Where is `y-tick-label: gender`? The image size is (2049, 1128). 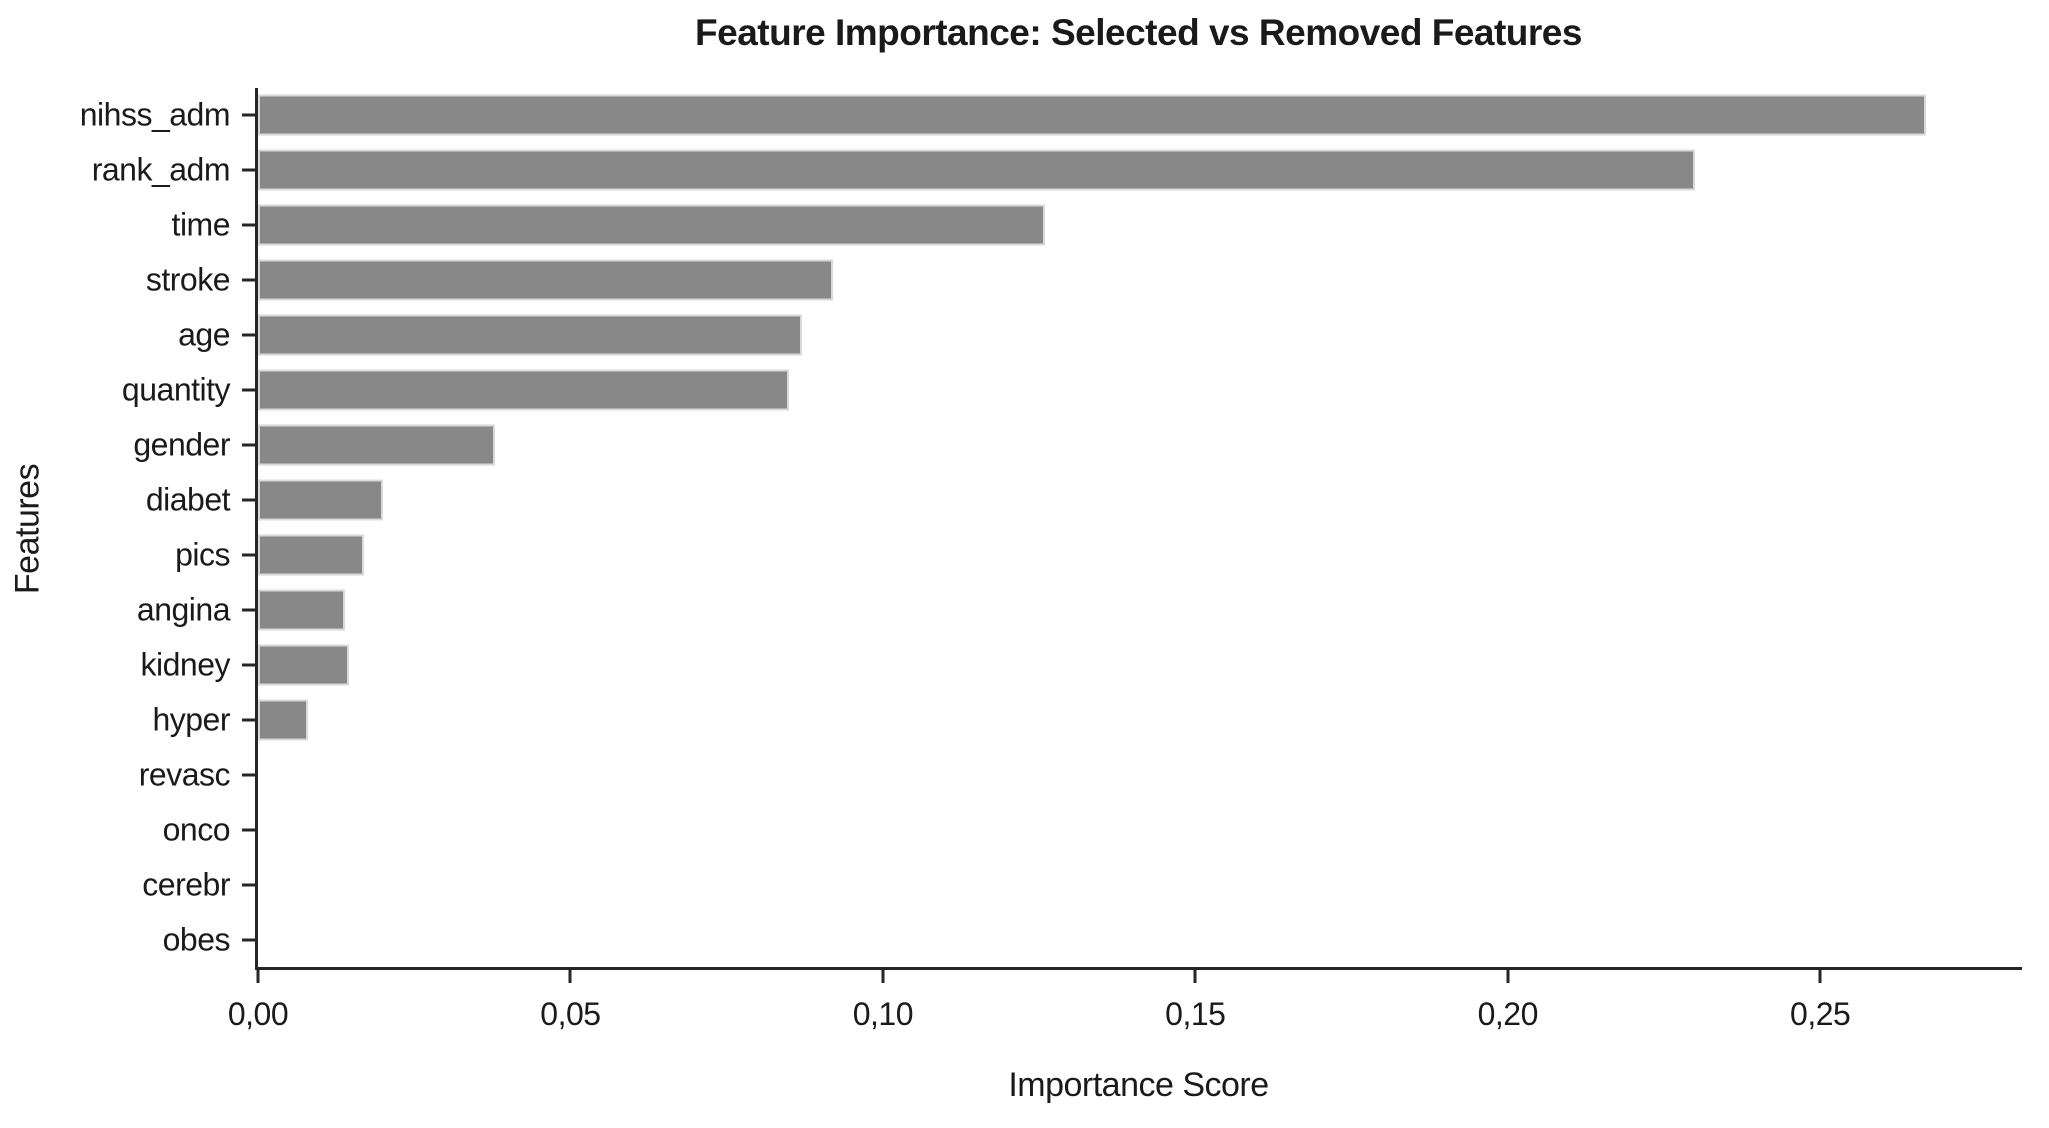 y-tick-label: gender is located at coordinates (181, 444).